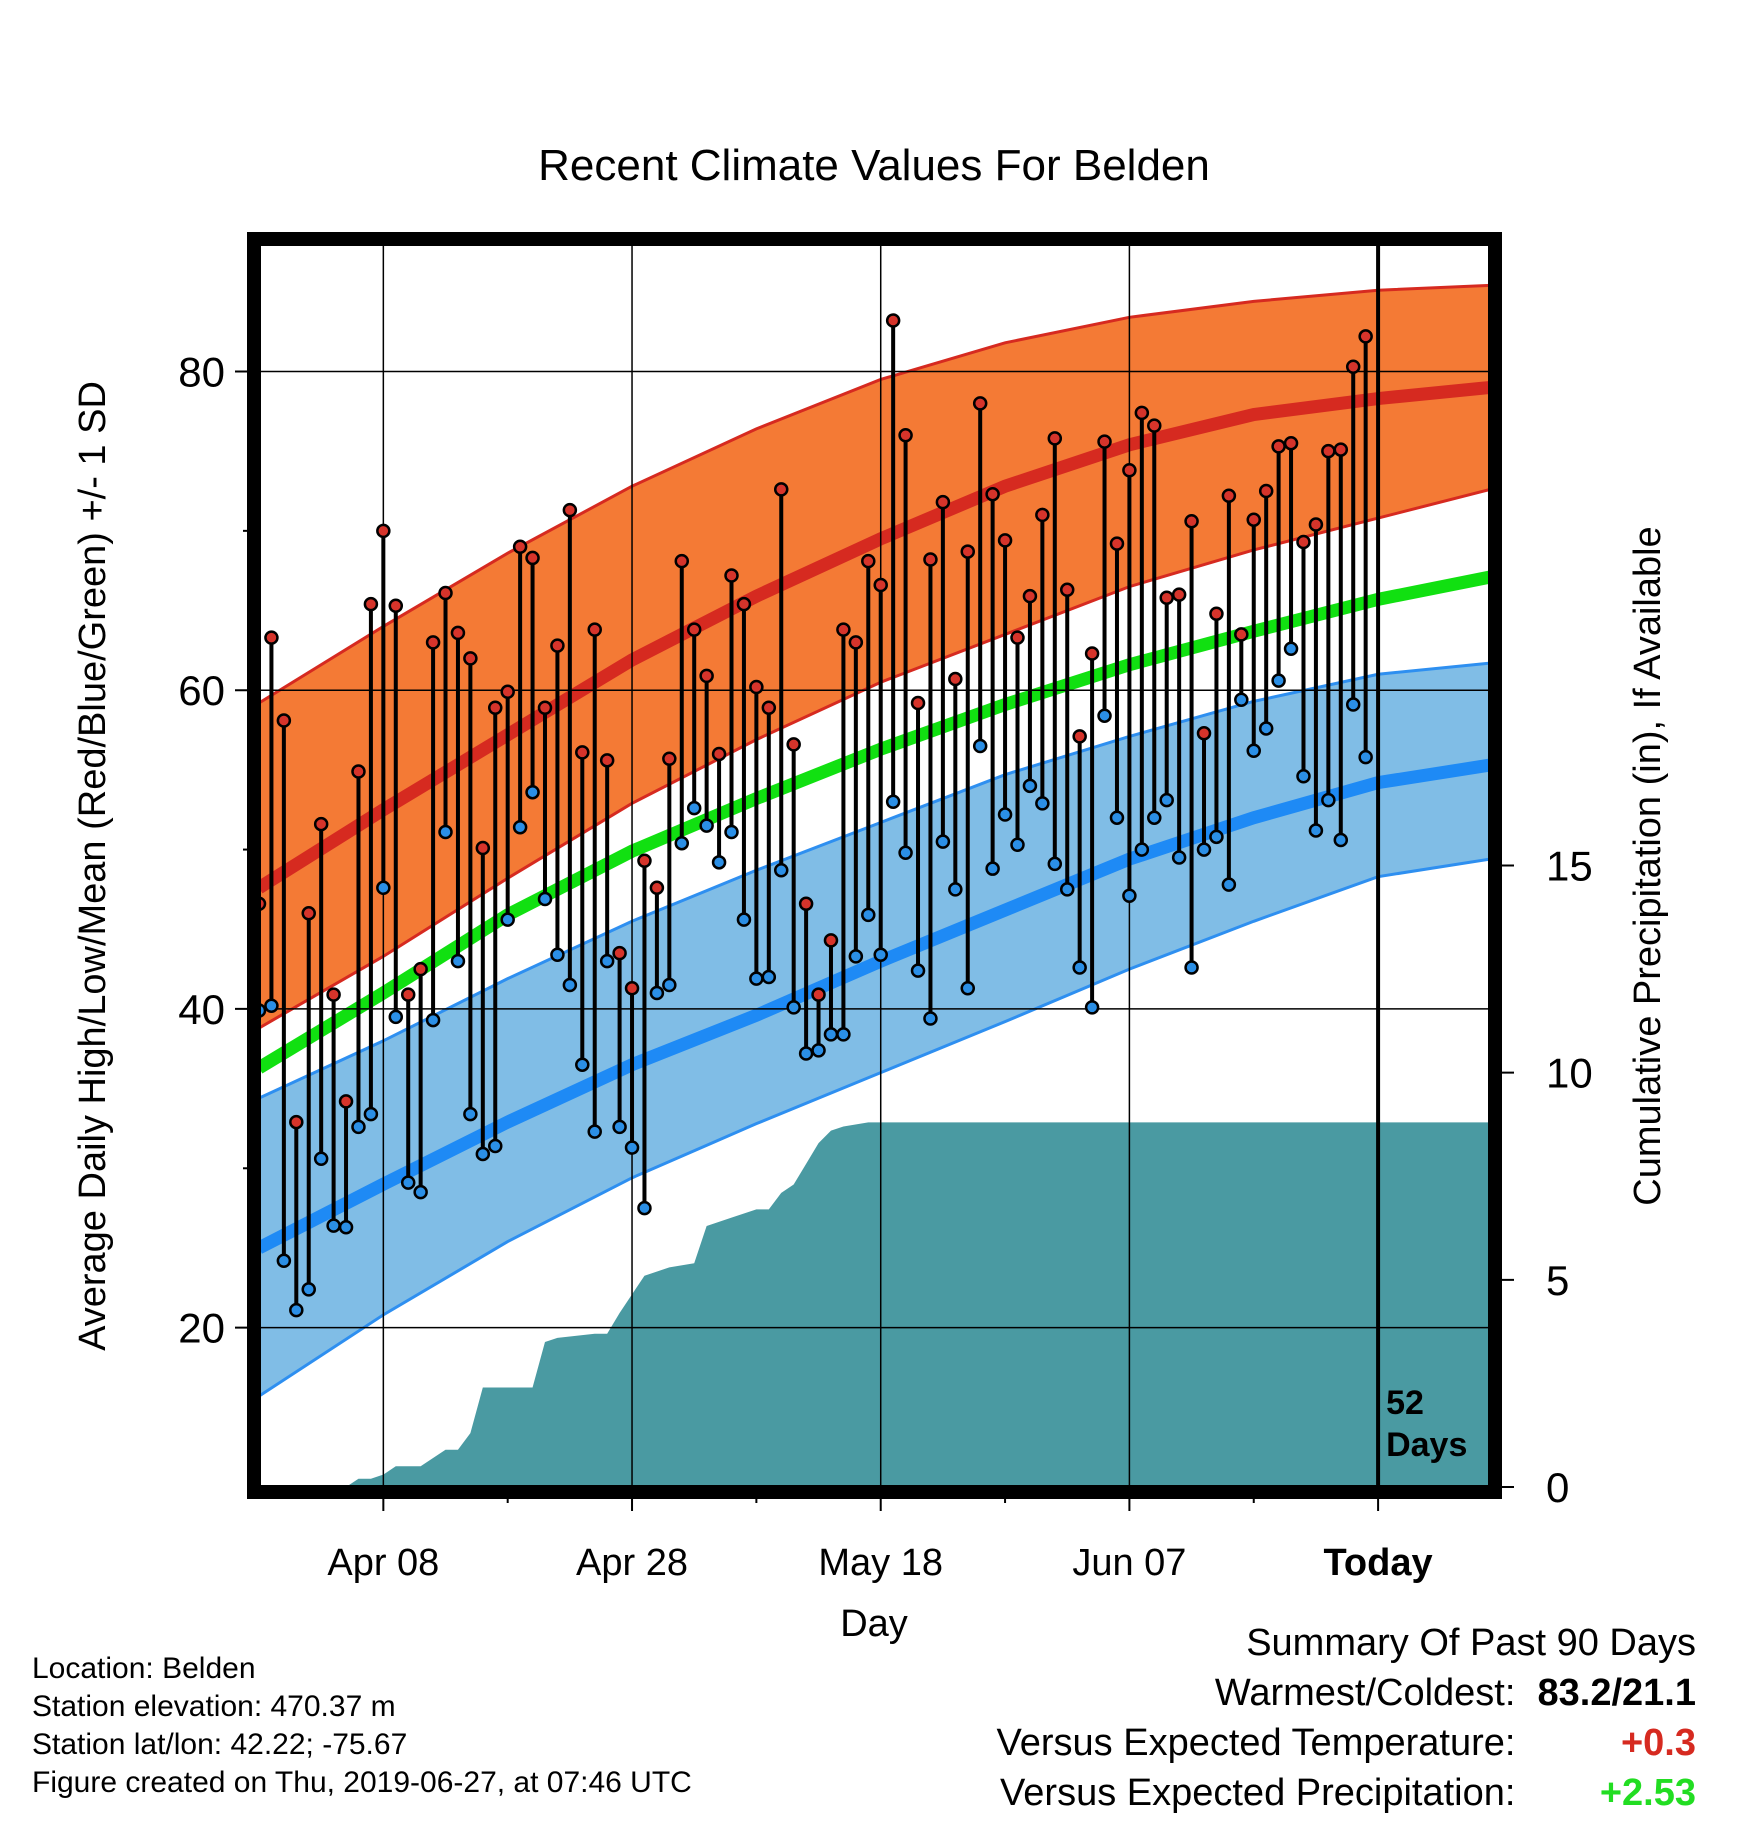  I want to click on x-tick-label: Today, so click(1378, 1563).